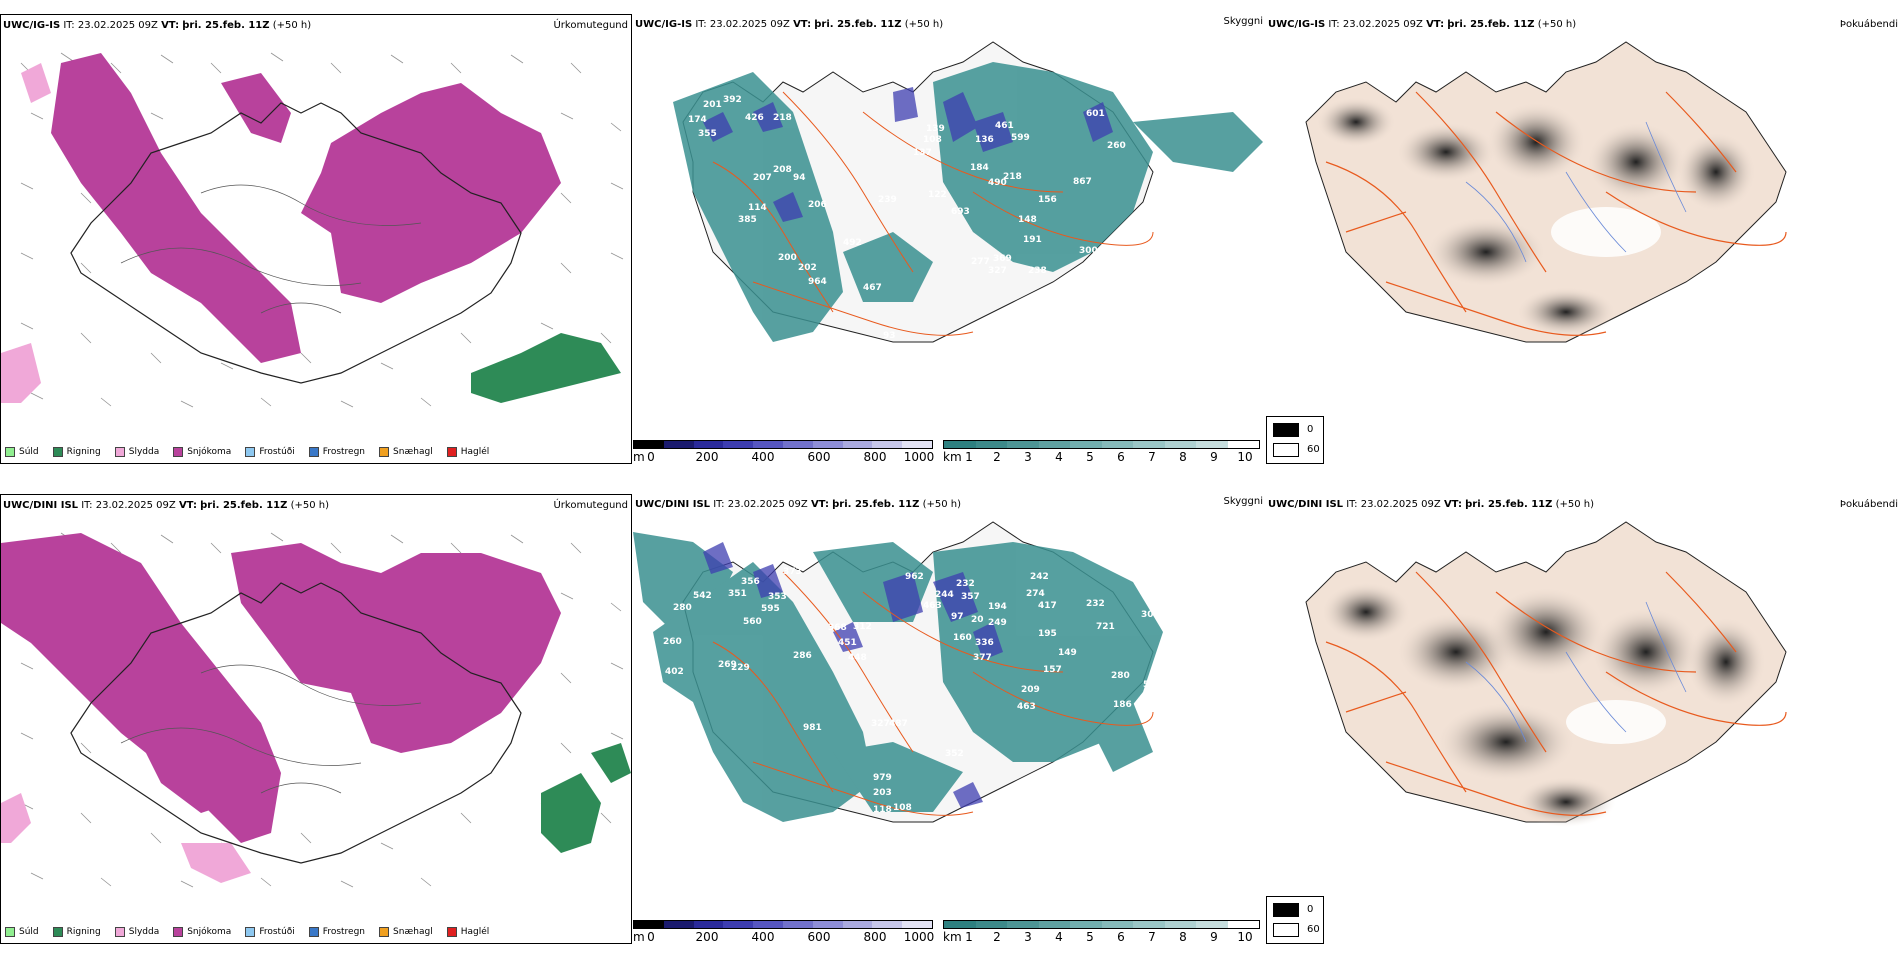 Image resolution: width=1900 pixels, height=964 pixels. Describe the element at coordinates (783, 452) in the screenshot. I see `cloud-base-colorbar: m 0 200 400 600 800 1000` at that location.